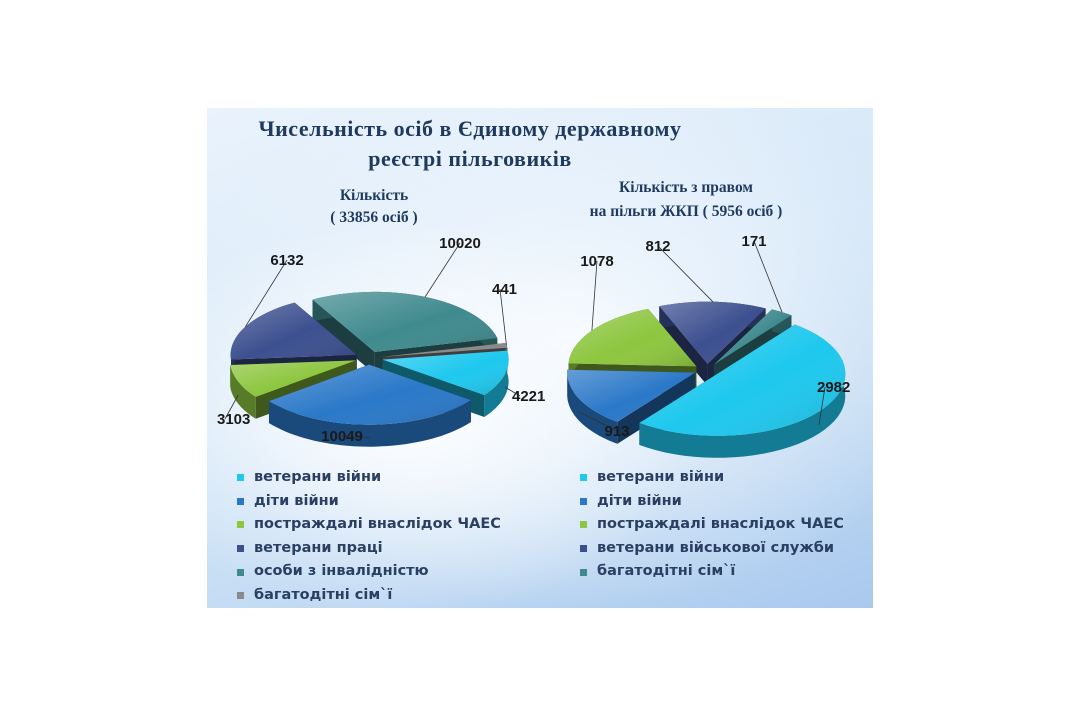  I want to click on pie2-value-label-veterany-2: 812, so click(657, 246).